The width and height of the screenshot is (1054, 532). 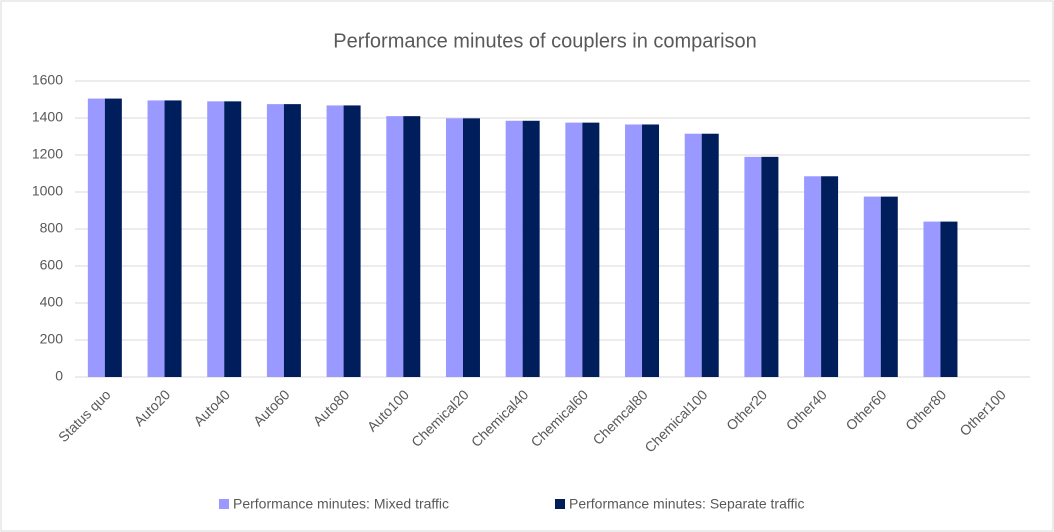 What do you see at coordinates (47, 191) in the screenshot?
I see `y-tick-label: 1000` at bounding box center [47, 191].